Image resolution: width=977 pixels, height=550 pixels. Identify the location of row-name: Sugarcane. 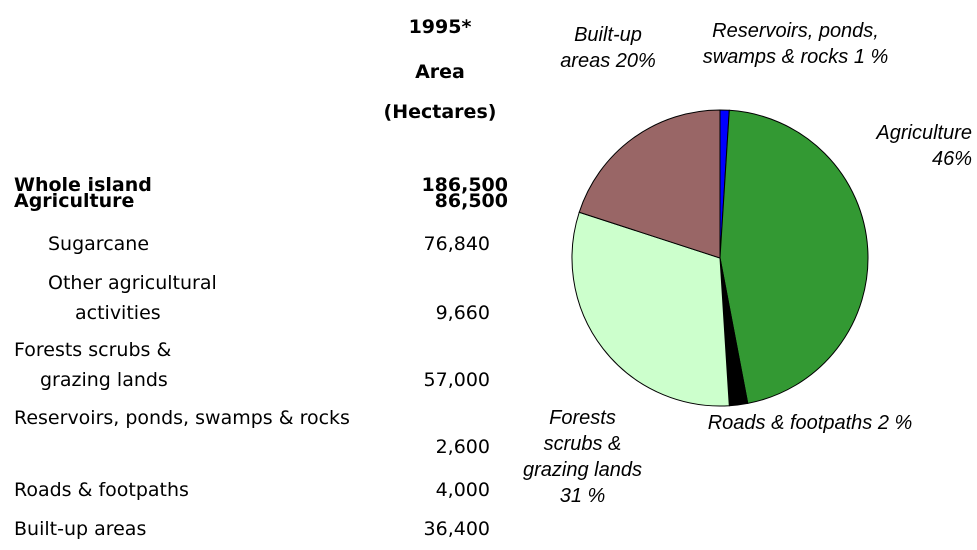
(99, 244).